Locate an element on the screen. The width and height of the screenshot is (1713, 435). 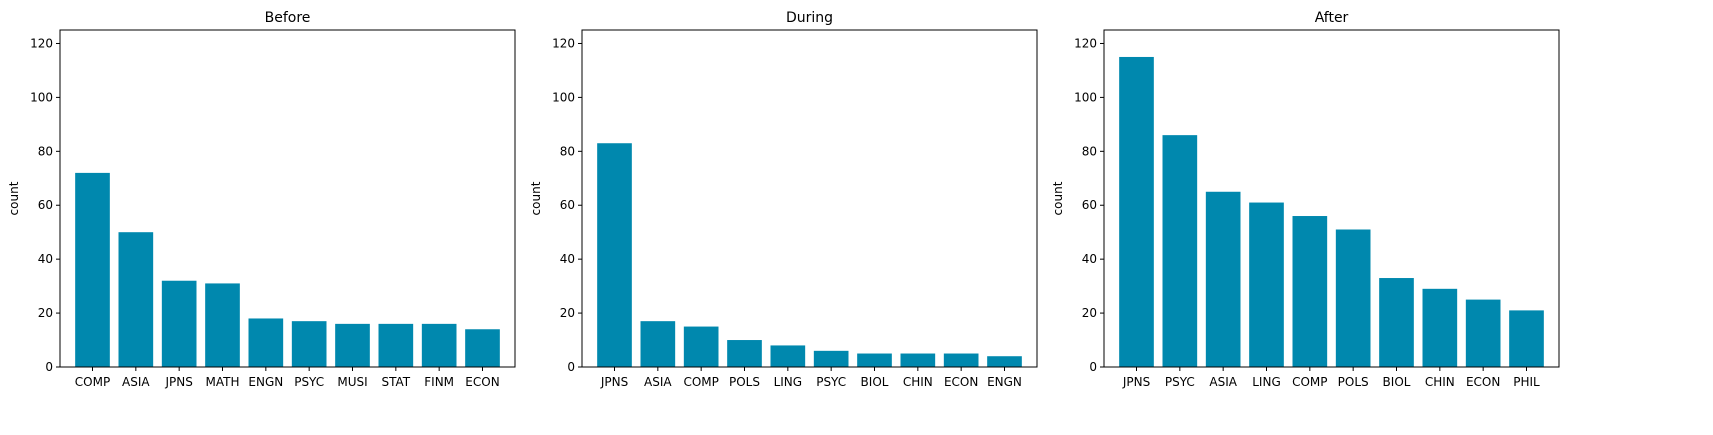
chart-title: During is located at coordinates (809, 18).